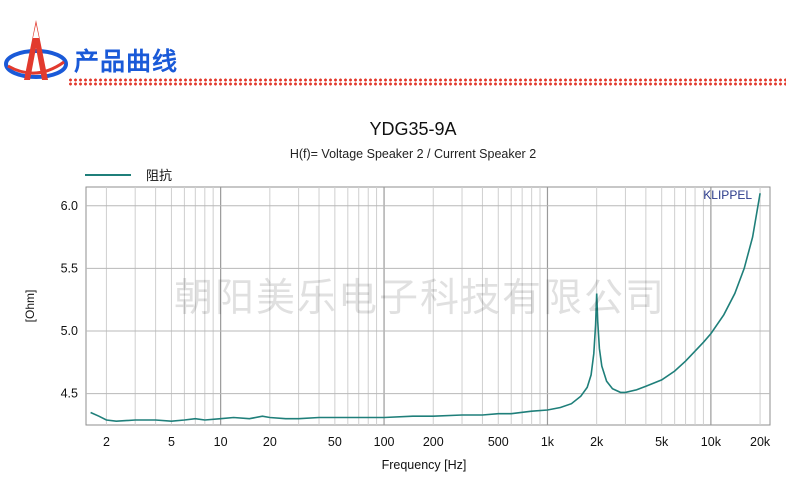 This screenshot has height=489, width=790. I want to click on x-axis-ticks: 2 5 10 20 50 100 200 500 1k 2k 5k 10k 20k, so click(437, 442).